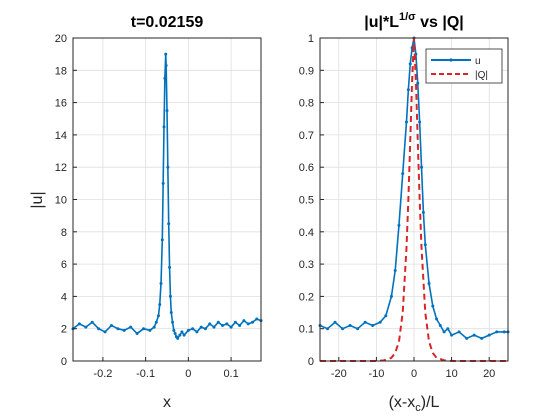 The height and width of the screenshot is (420, 560). Describe the element at coordinates (230, 374) in the screenshot. I see `left-x-tick-label: 0.1` at that location.